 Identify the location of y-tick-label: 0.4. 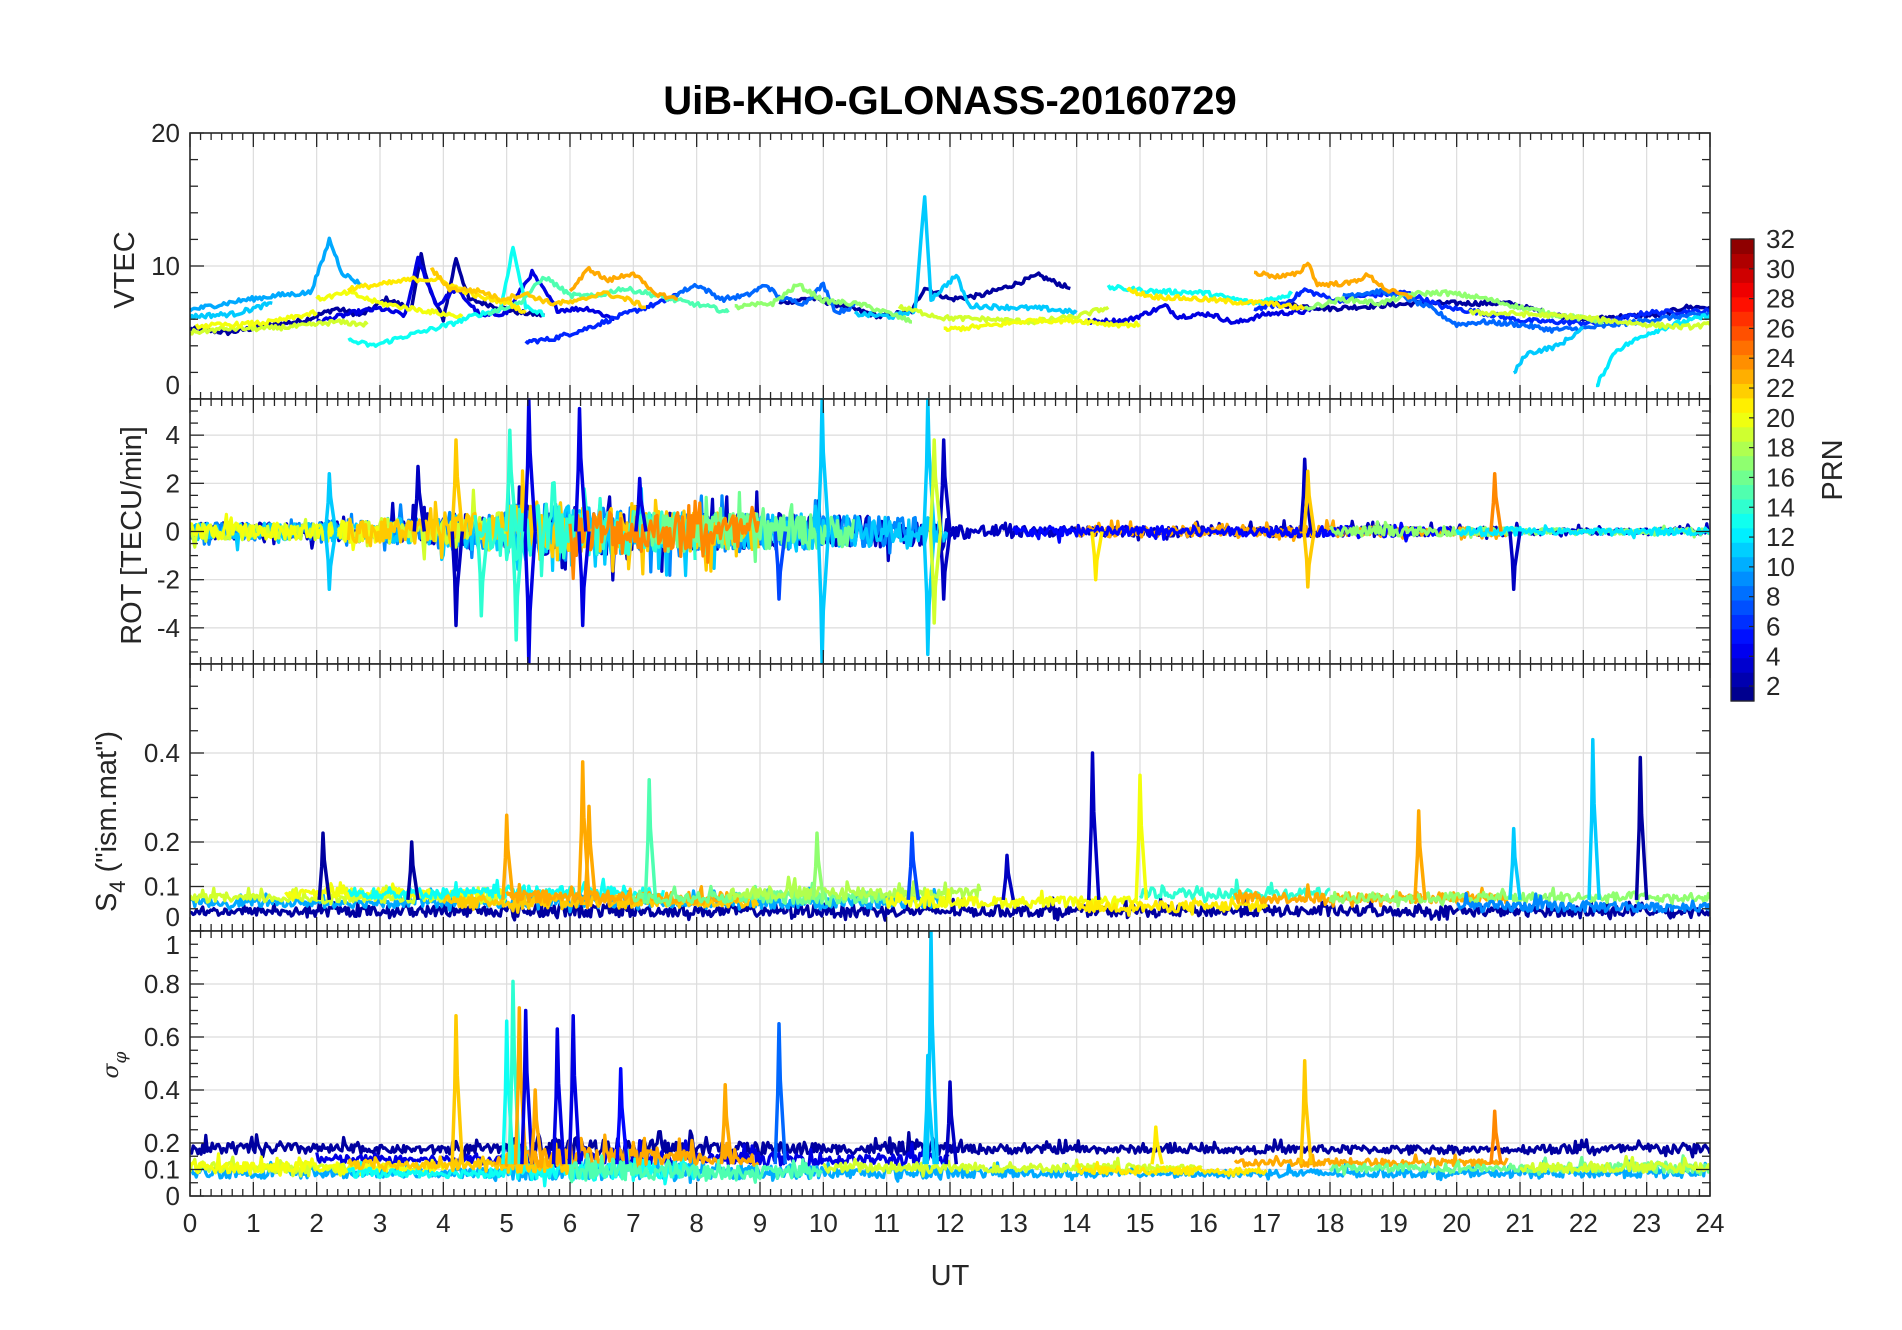
(162, 1090).